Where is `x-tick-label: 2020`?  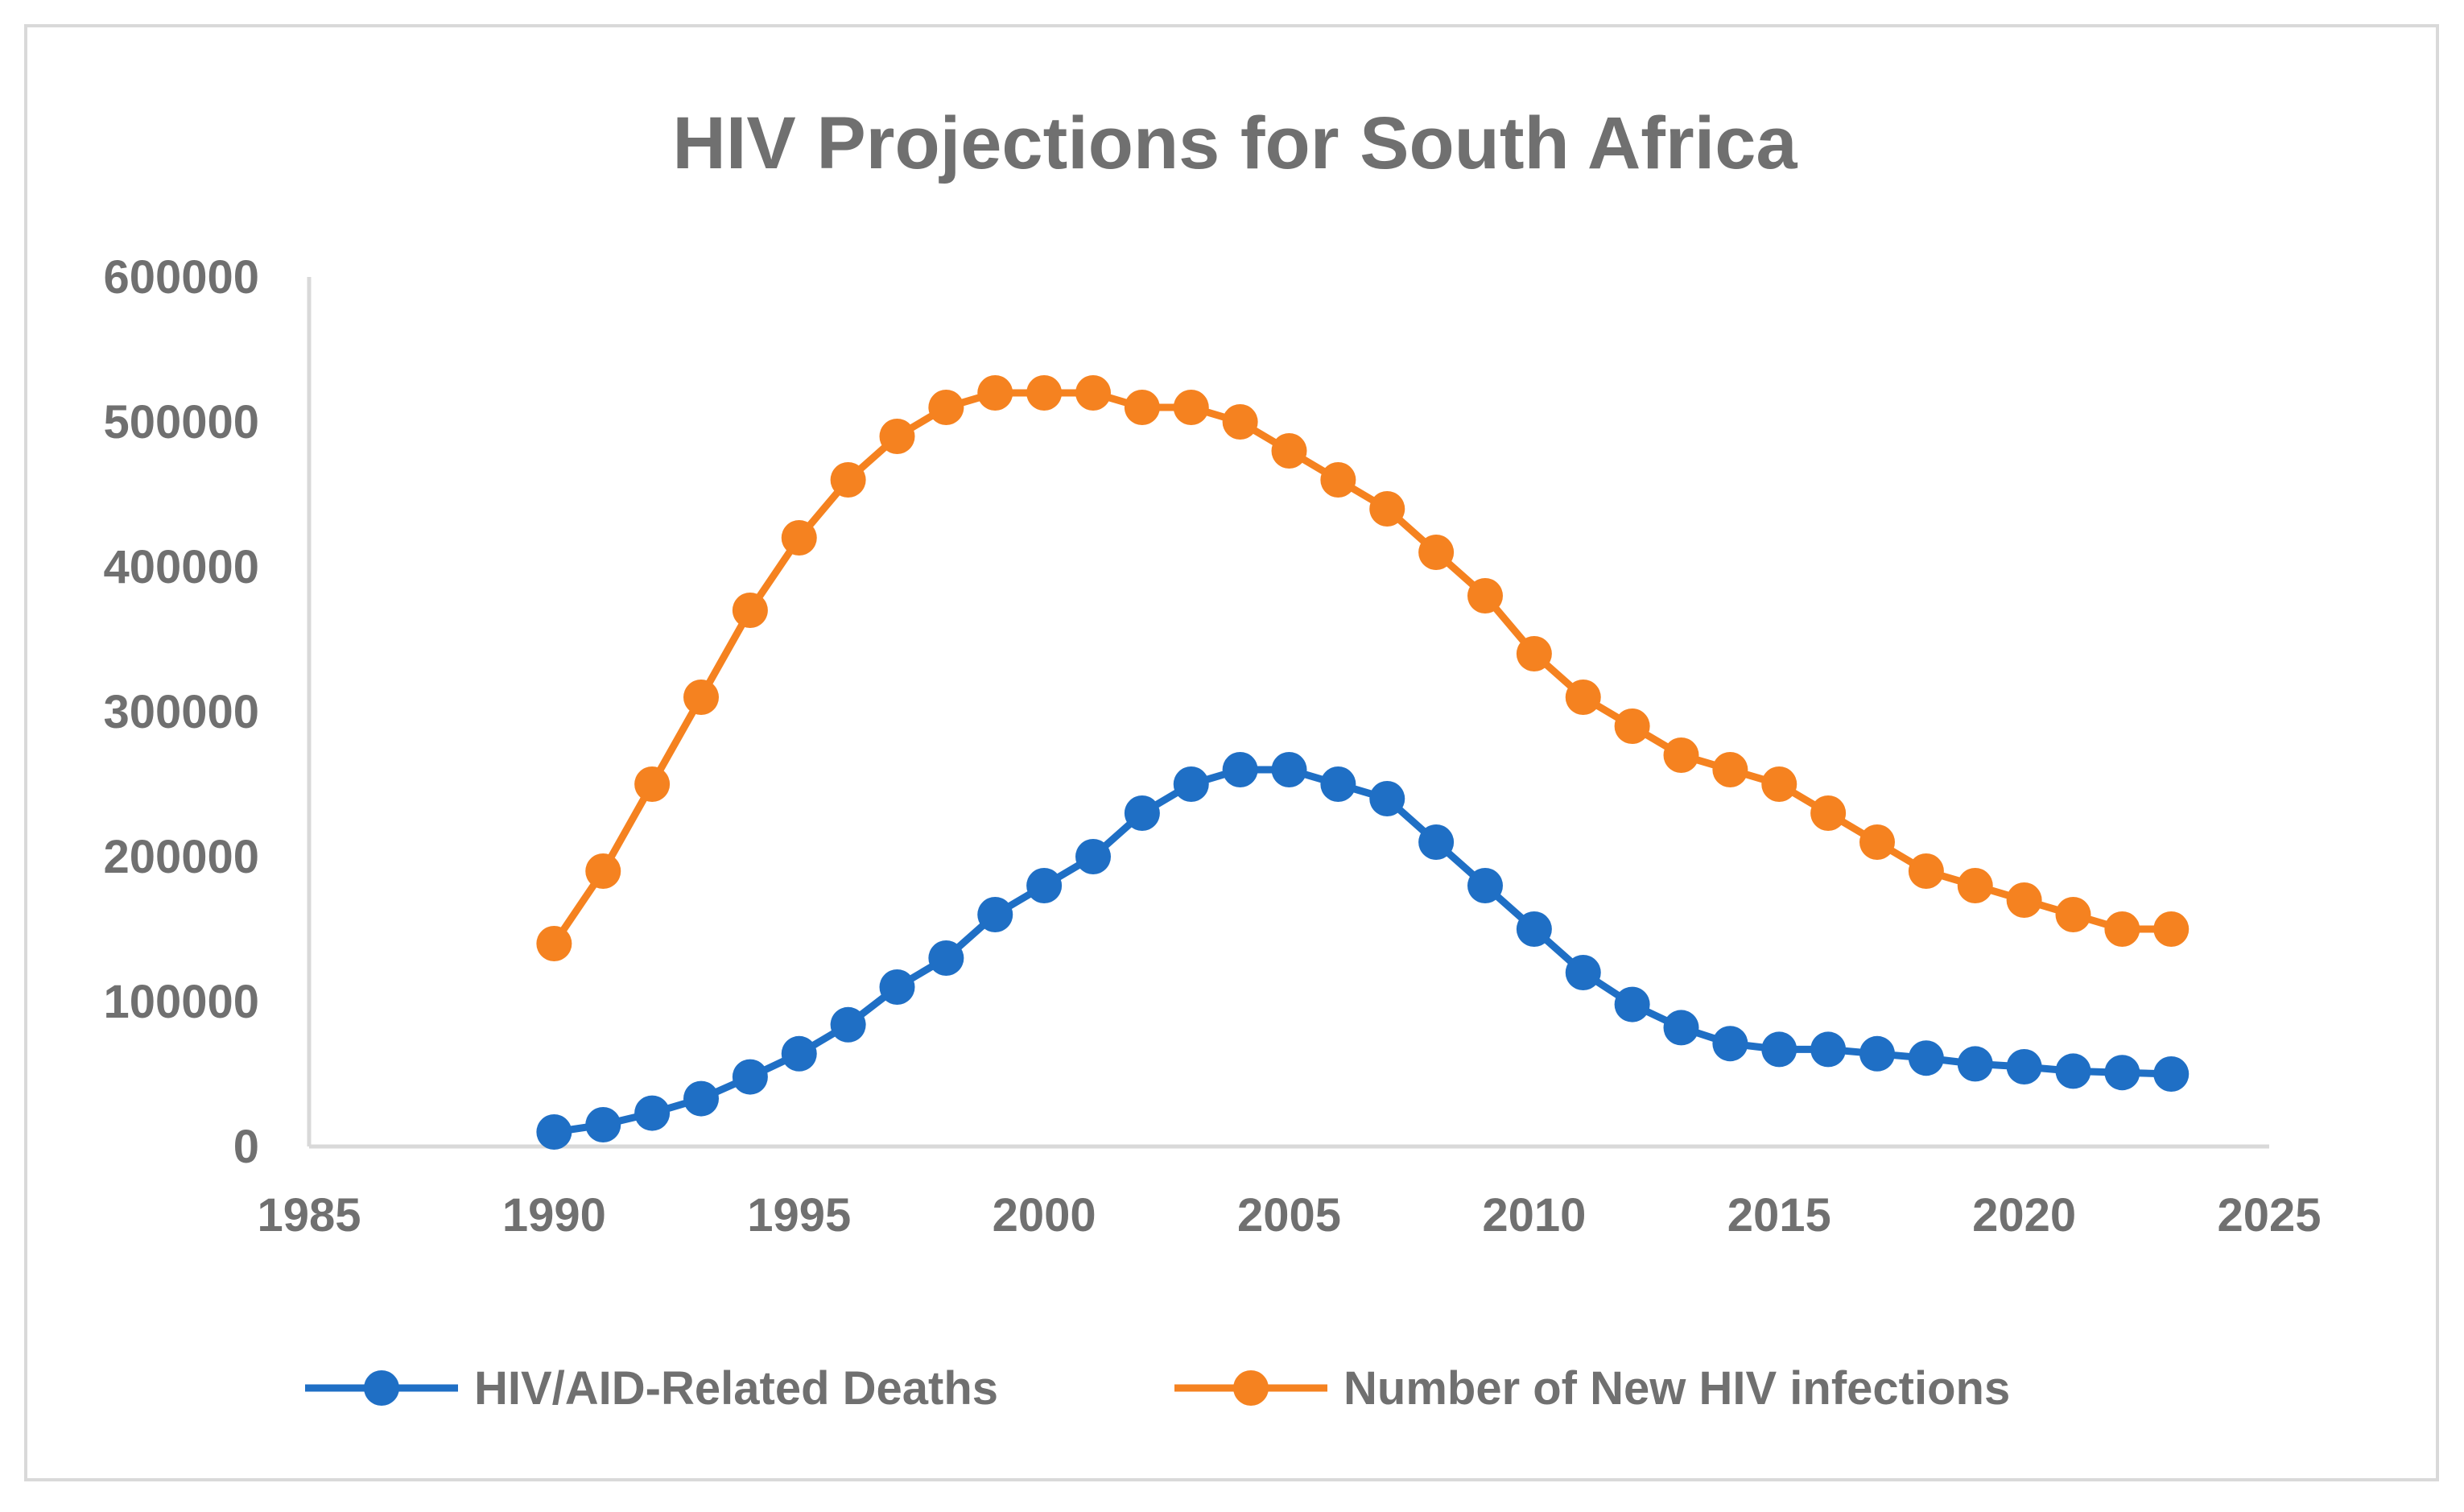 x-tick-label: 2020 is located at coordinates (2024, 1215).